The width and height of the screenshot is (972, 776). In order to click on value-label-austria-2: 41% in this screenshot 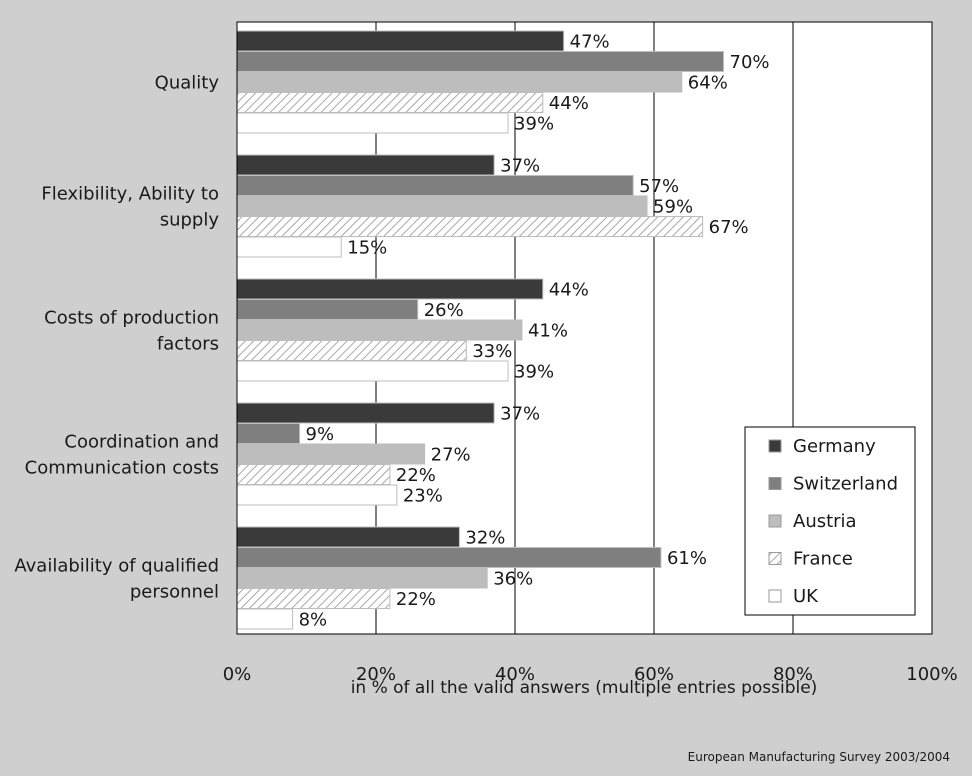, I will do `click(548, 331)`.